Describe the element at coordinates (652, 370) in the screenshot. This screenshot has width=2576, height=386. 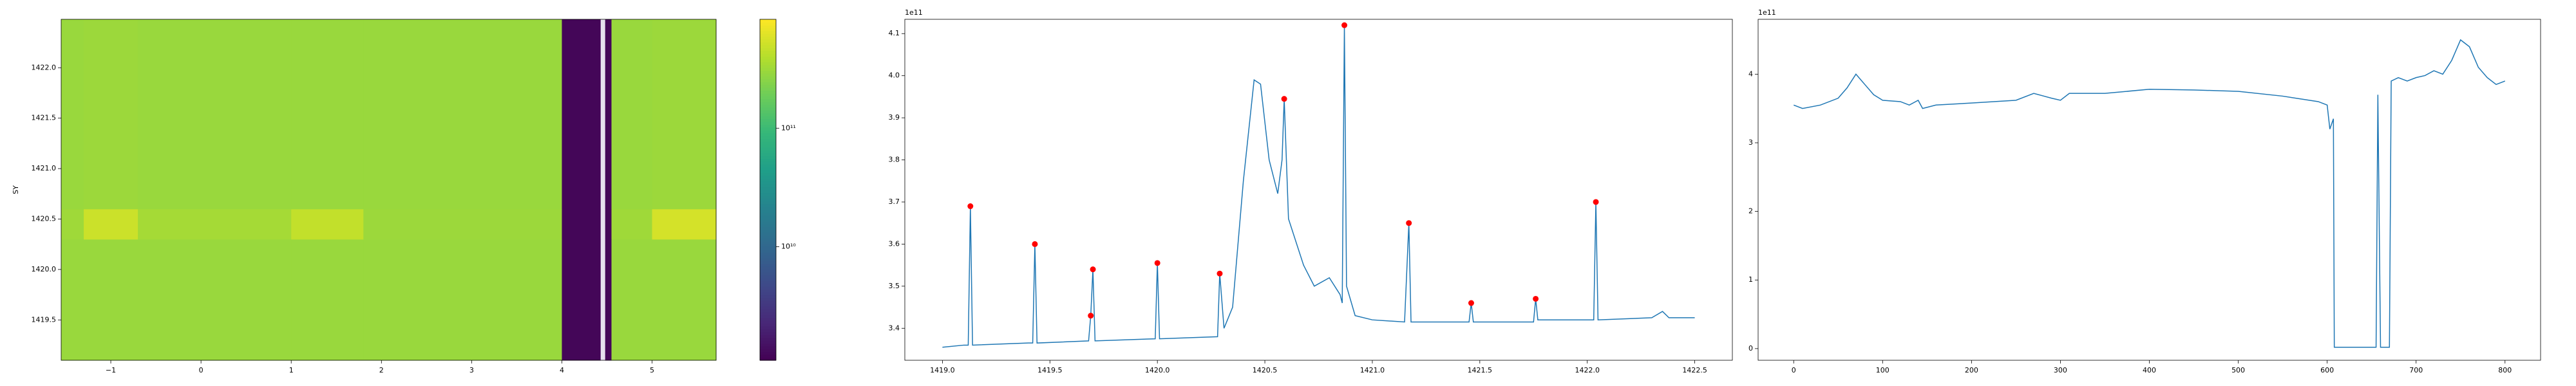
I see `x-tick-label: 5` at that location.